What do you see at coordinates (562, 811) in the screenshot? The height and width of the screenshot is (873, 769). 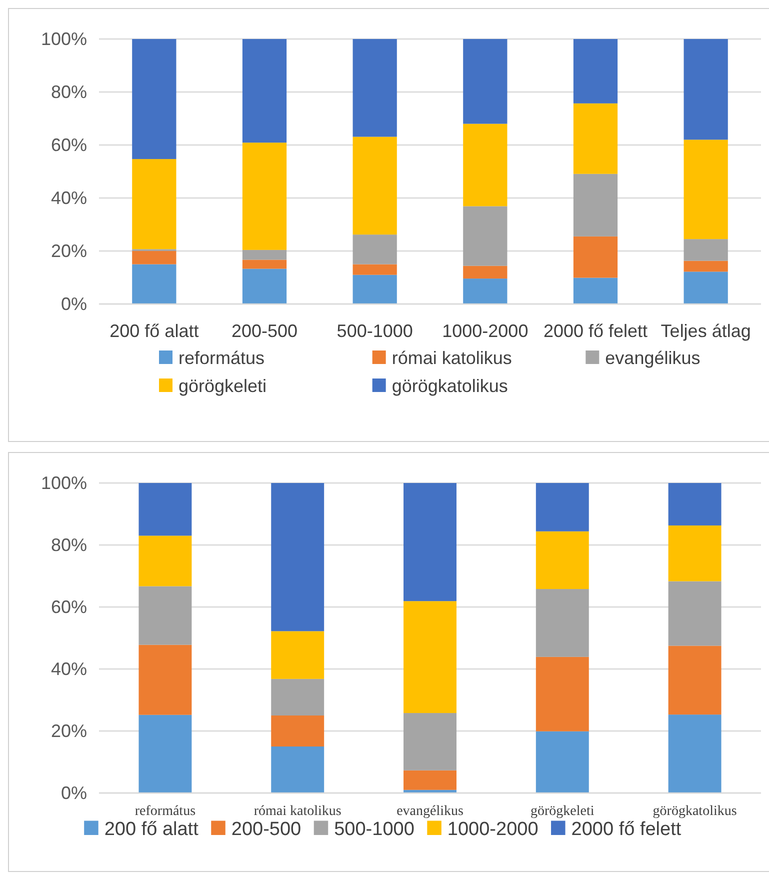 I see `x-tick-label: görögkeleti` at bounding box center [562, 811].